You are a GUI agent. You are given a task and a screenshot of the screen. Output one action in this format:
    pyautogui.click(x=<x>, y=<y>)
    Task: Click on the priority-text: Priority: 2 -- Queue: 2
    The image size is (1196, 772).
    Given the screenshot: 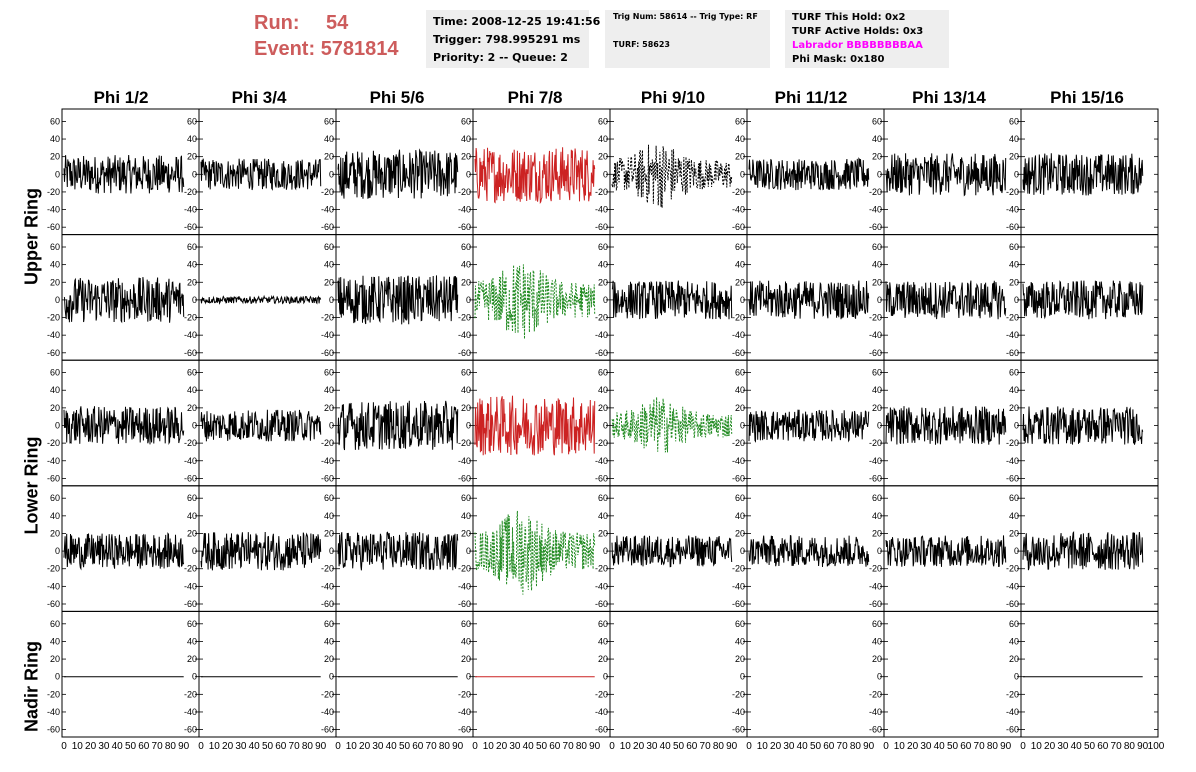 What is the action you would take?
    pyautogui.click(x=500, y=57)
    